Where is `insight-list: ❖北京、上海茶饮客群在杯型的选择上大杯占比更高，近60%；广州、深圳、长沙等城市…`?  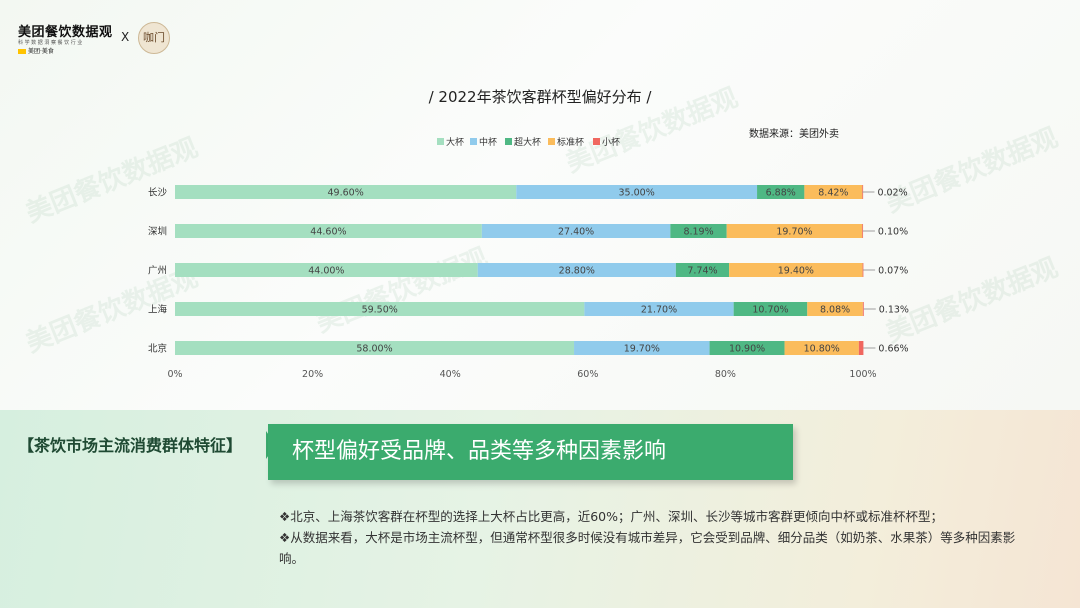 insight-list: ❖北京、上海茶饮客群在杯型的选择上大杯占比更高，近60%；广州、深圳、长沙等城市… is located at coordinates (659, 537).